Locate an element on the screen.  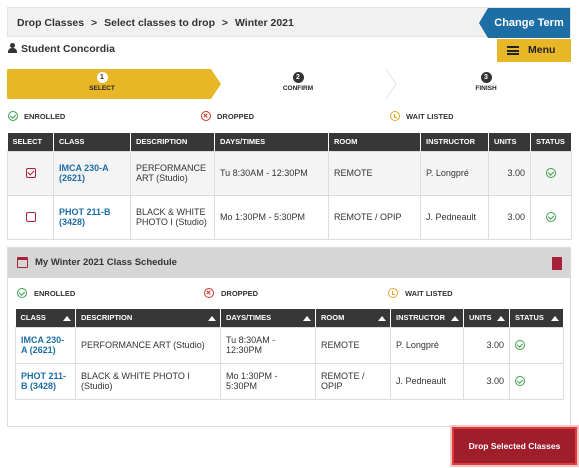
col-header-status: STATUS is located at coordinates (536, 318).